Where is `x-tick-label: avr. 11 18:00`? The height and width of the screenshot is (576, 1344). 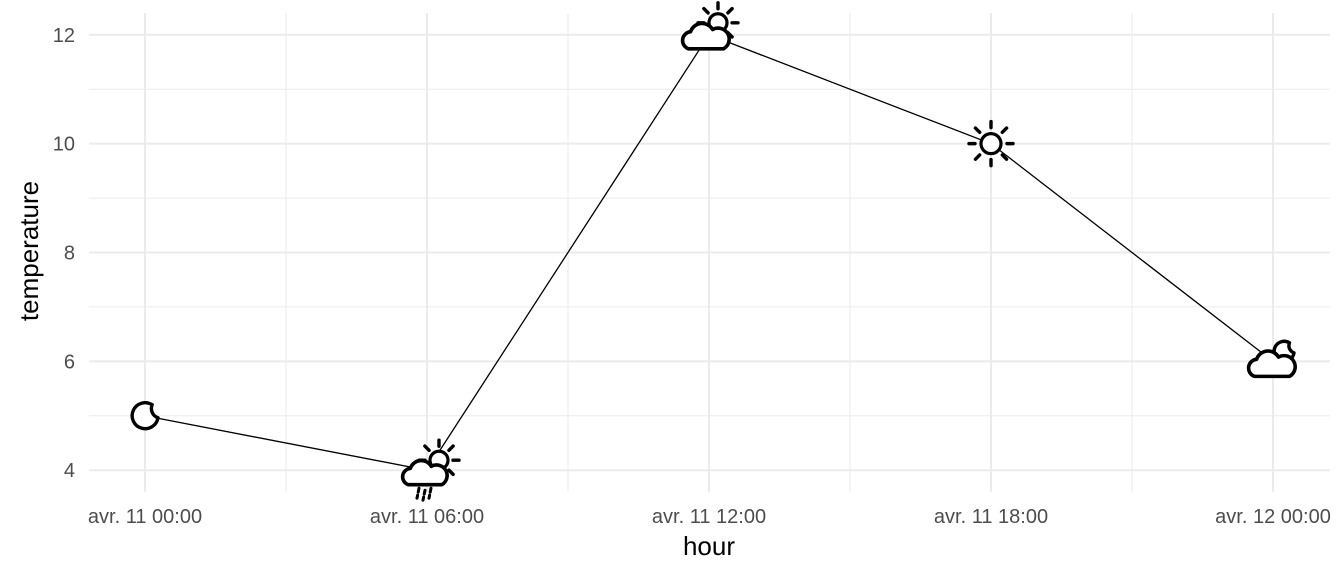 x-tick-label: avr. 11 18:00 is located at coordinates (991, 517).